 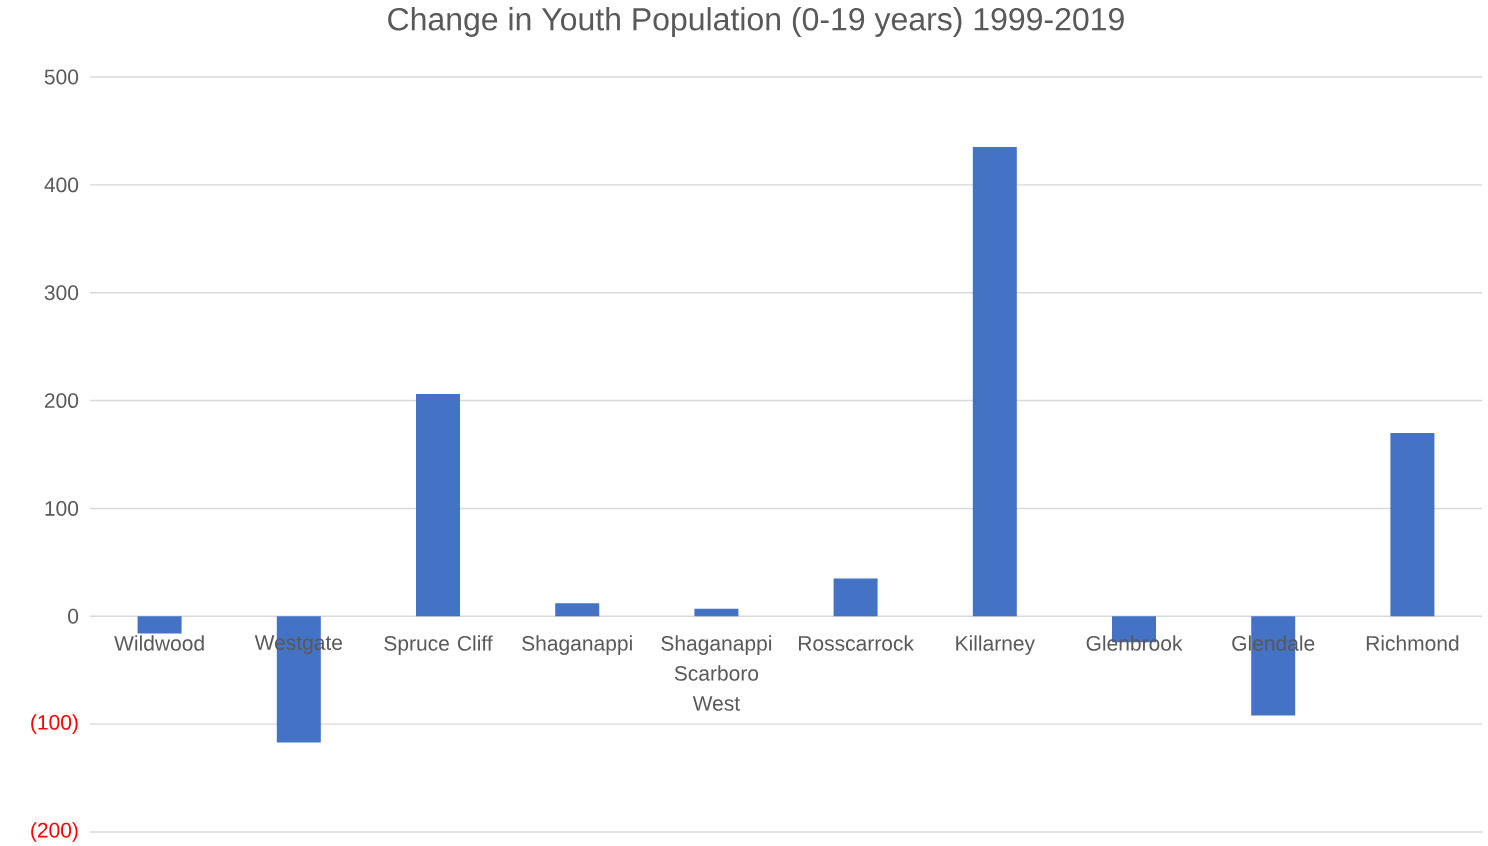 What do you see at coordinates (438, 645) in the screenshot?
I see `x-tick-label: Spruce Cliff` at bounding box center [438, 645].